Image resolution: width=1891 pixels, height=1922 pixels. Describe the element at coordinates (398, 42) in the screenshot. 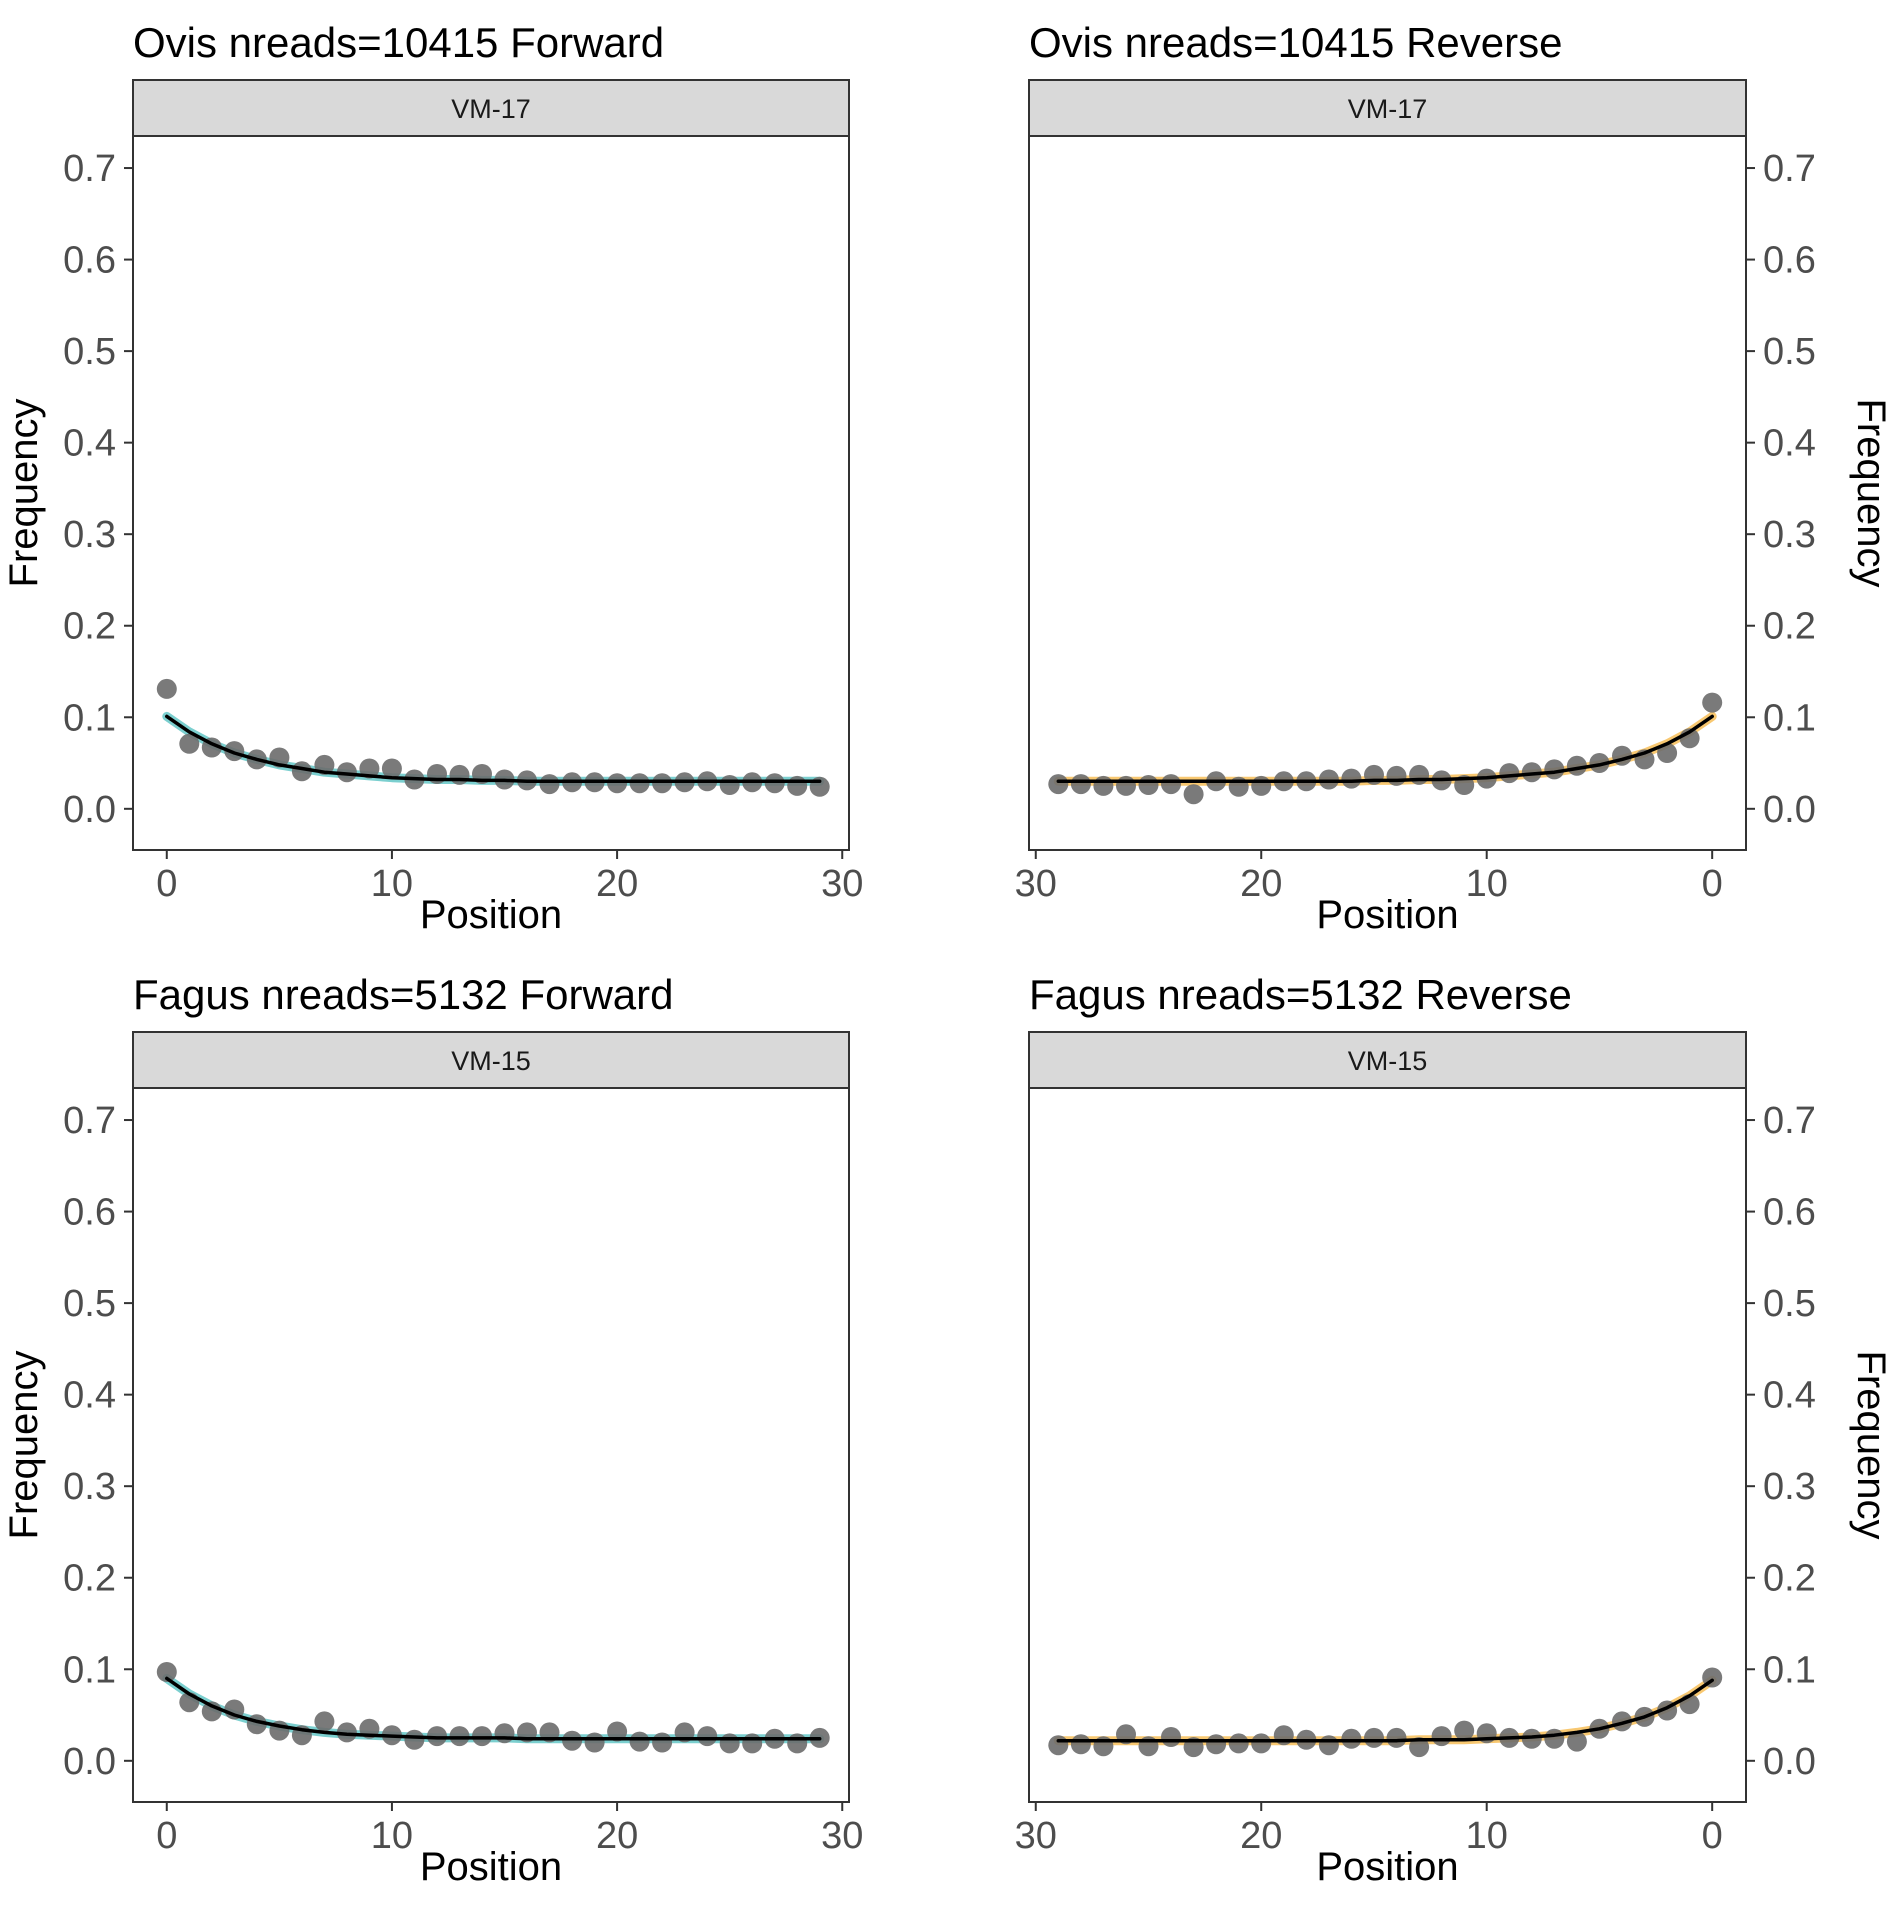

I see `panel-title: Ovis nreads=10415 Forward` at that location.